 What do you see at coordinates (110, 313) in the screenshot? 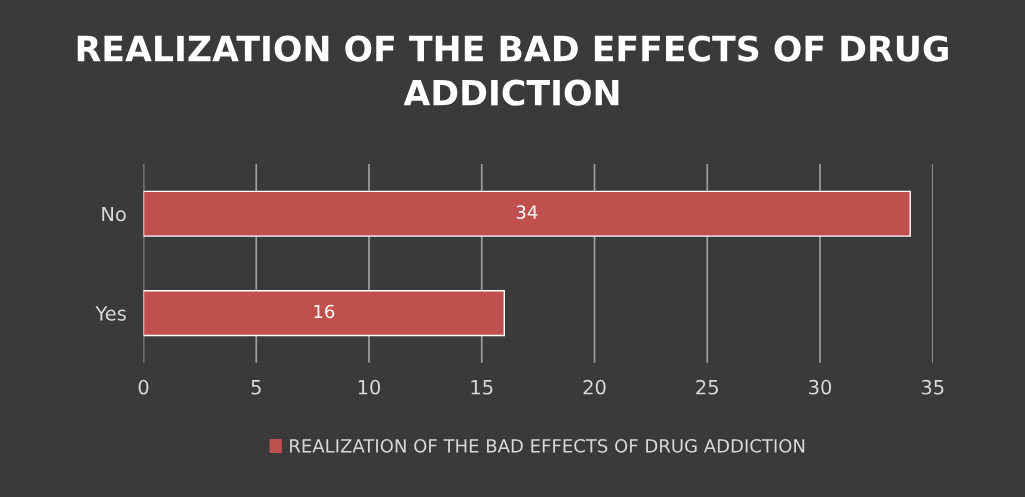
I see `y-tick-label: Yes` at bounding box center [110, 313].